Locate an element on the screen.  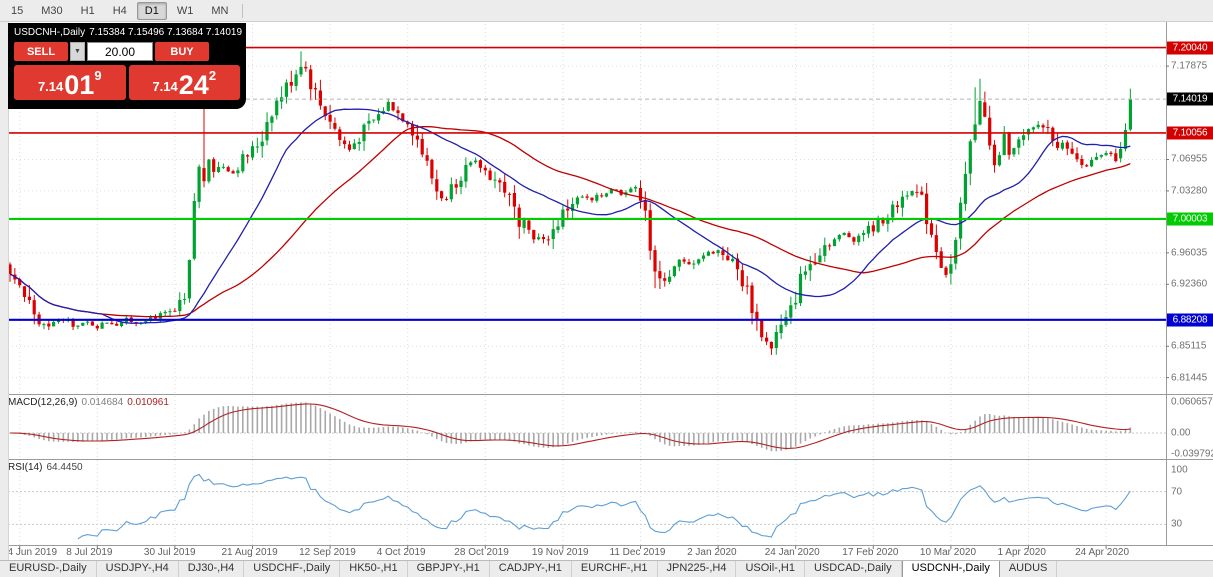
chart-tab-USDCAD-,Daily: USDCAD-,Daily is located at coordinates (853, 569).